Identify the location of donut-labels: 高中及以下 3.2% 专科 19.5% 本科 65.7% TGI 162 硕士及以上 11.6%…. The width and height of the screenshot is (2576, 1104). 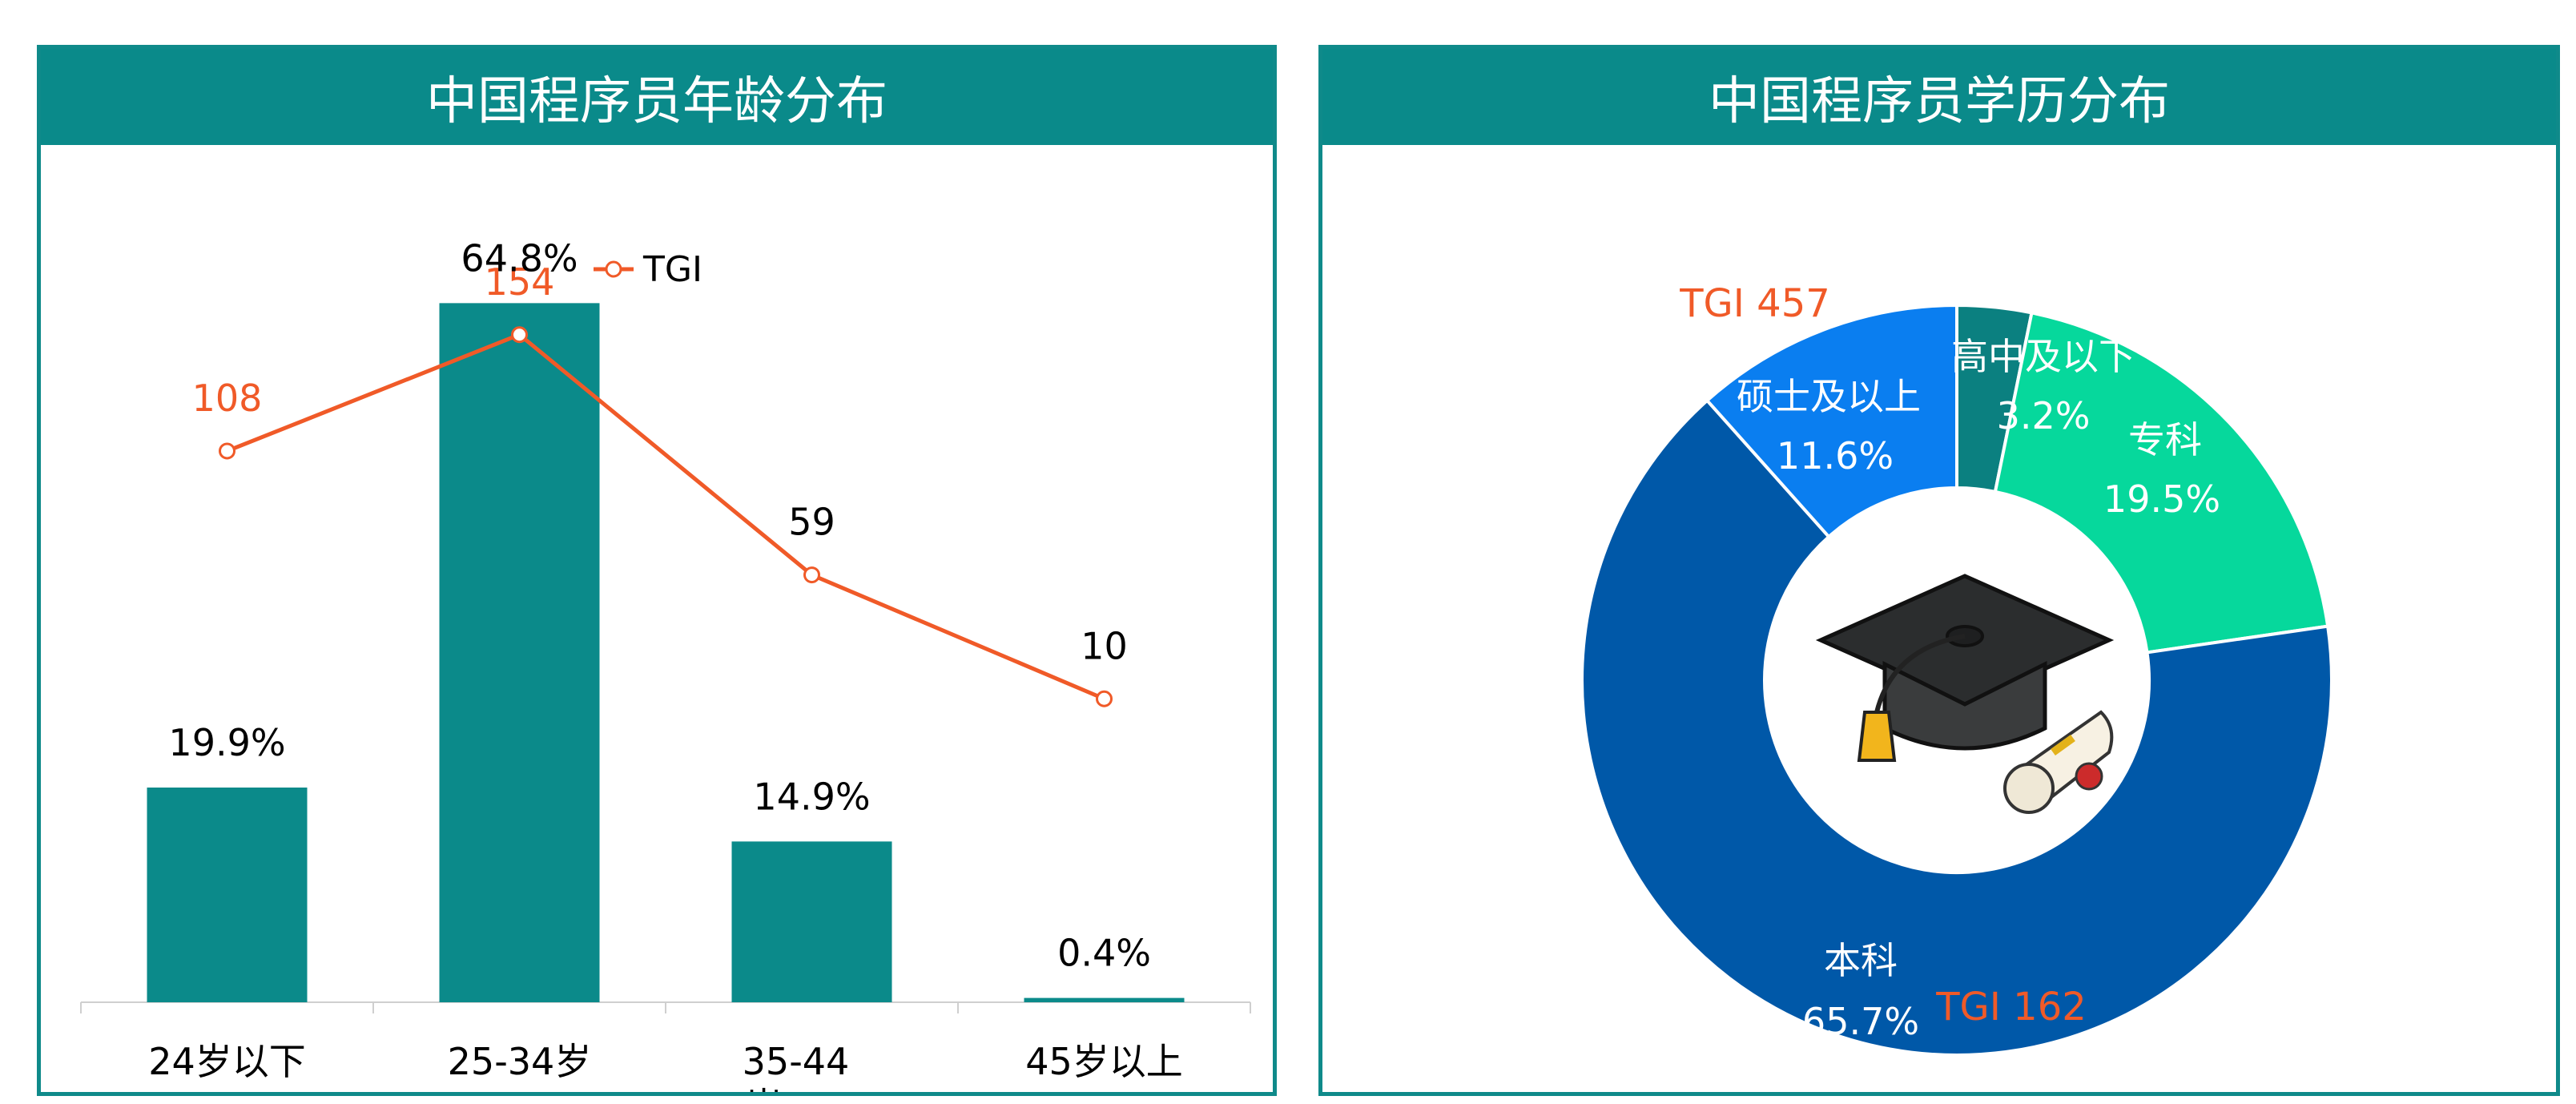
(1949, 662).